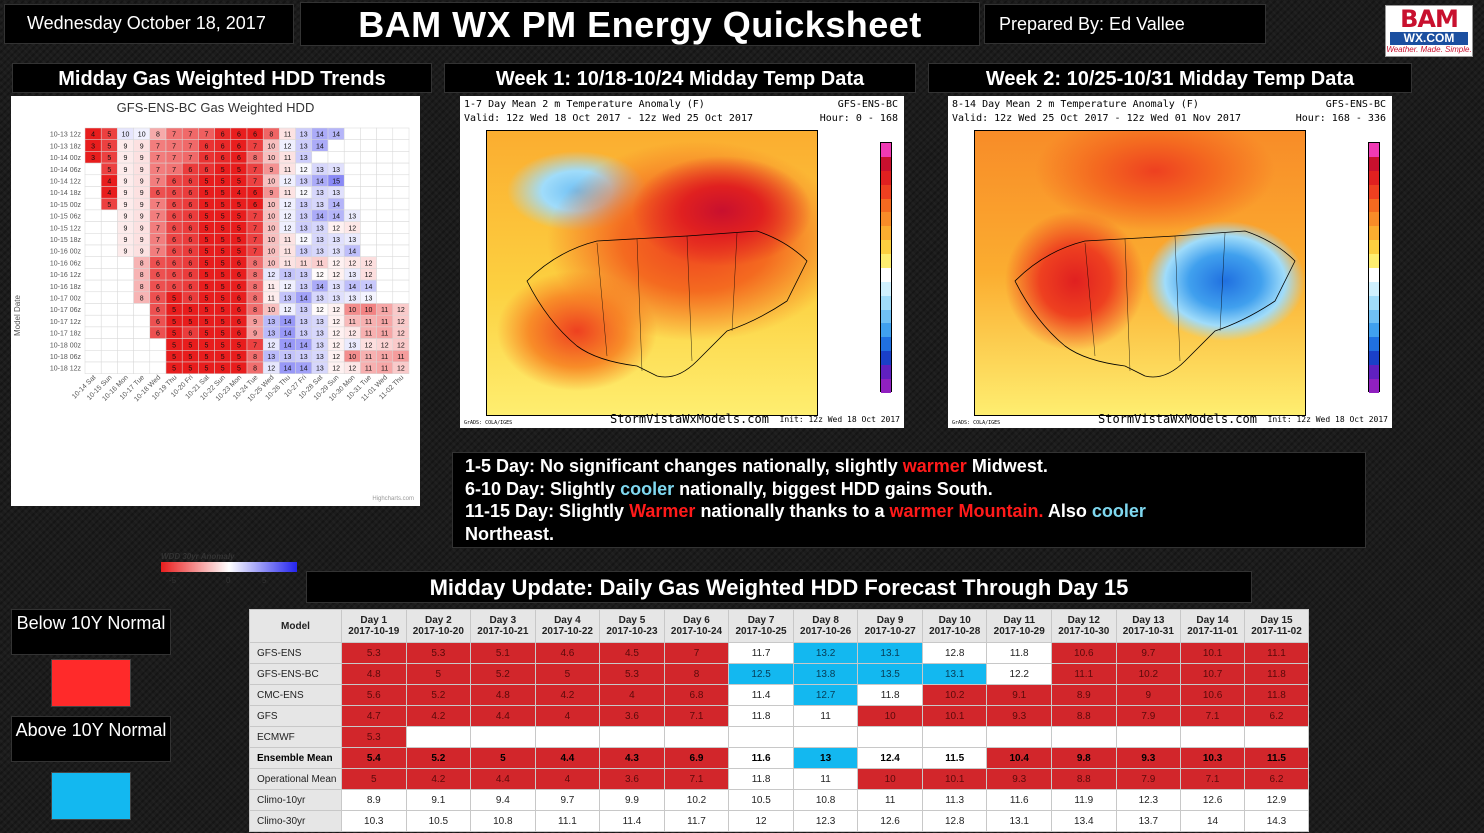  What do you see at coordinates (1387, 330) in the screenshot?
I see `colorbar-label: -5` at bounding box center [1387, 330].